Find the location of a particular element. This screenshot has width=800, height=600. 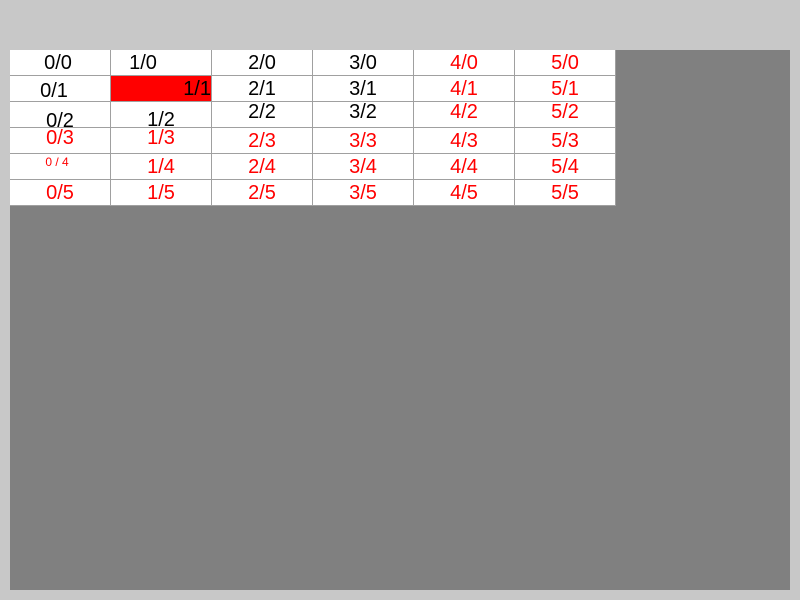

grid-cell-label: 5/1 is located at coordinates (565, 89).